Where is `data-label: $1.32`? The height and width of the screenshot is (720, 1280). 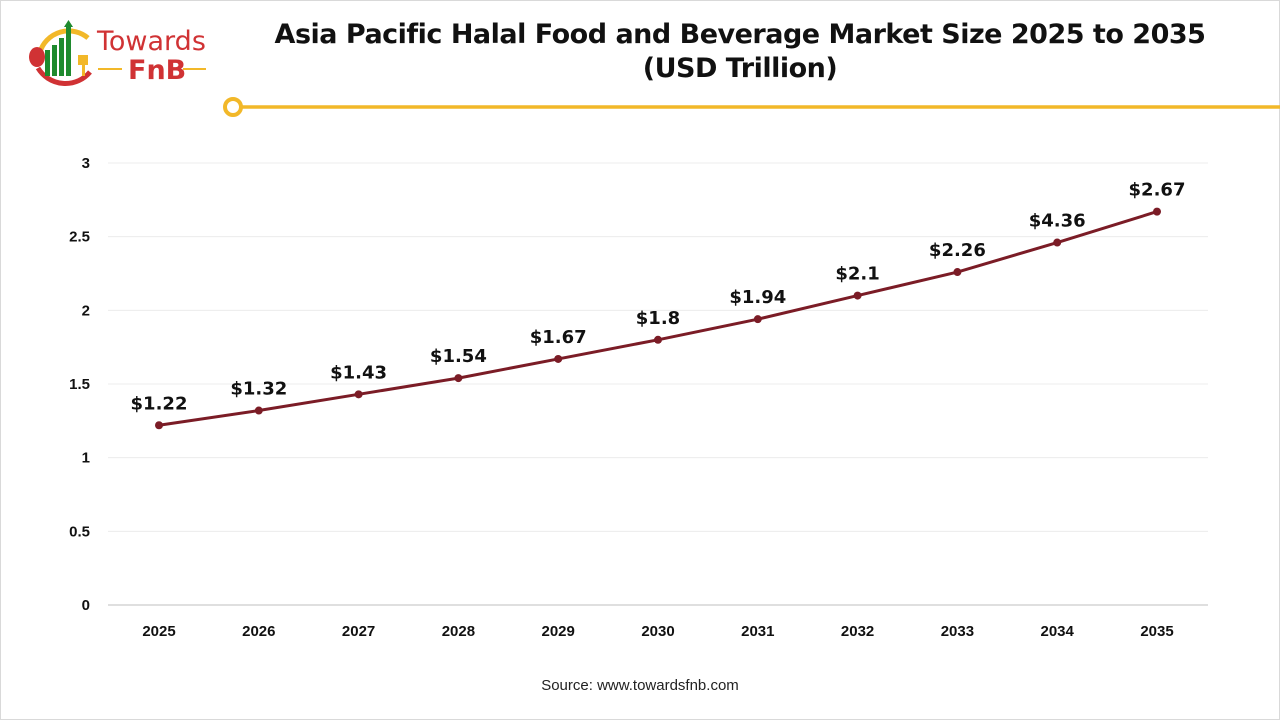
data-label: $1.32 is located at coordinates (258, 389).